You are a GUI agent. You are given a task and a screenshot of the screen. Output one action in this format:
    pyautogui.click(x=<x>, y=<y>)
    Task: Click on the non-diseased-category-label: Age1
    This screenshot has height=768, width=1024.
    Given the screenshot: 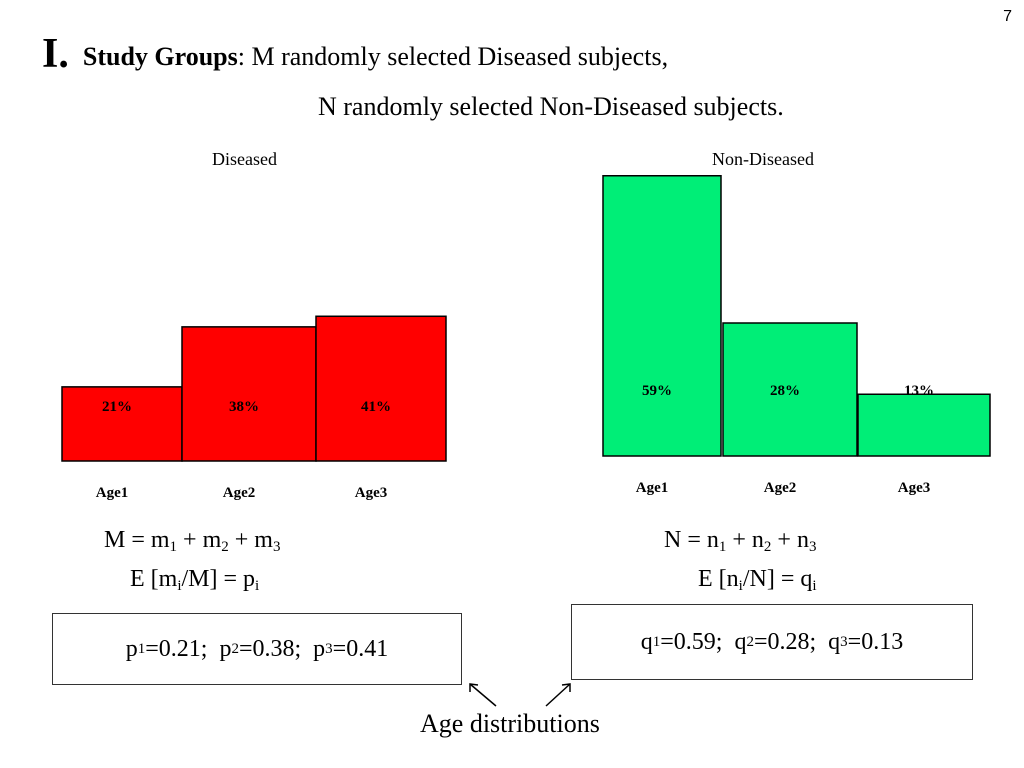 What is the action you would take?
    pyautogui.click(x=652, y=488)
    